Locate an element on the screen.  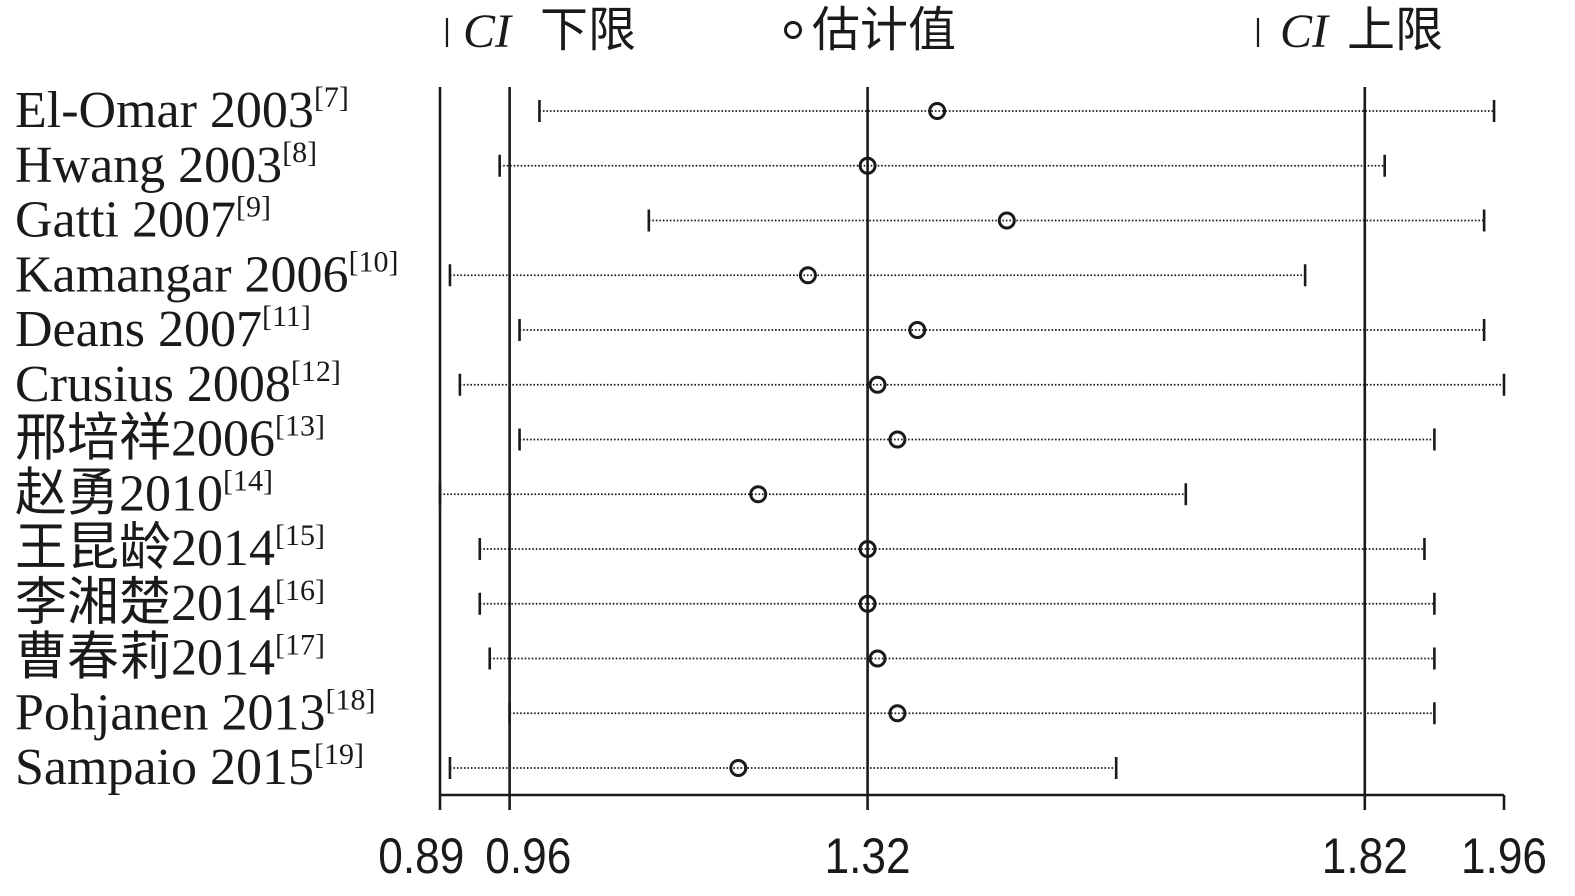
study-label: 邢培祥2006[13] is located at coordinates (170, 439).